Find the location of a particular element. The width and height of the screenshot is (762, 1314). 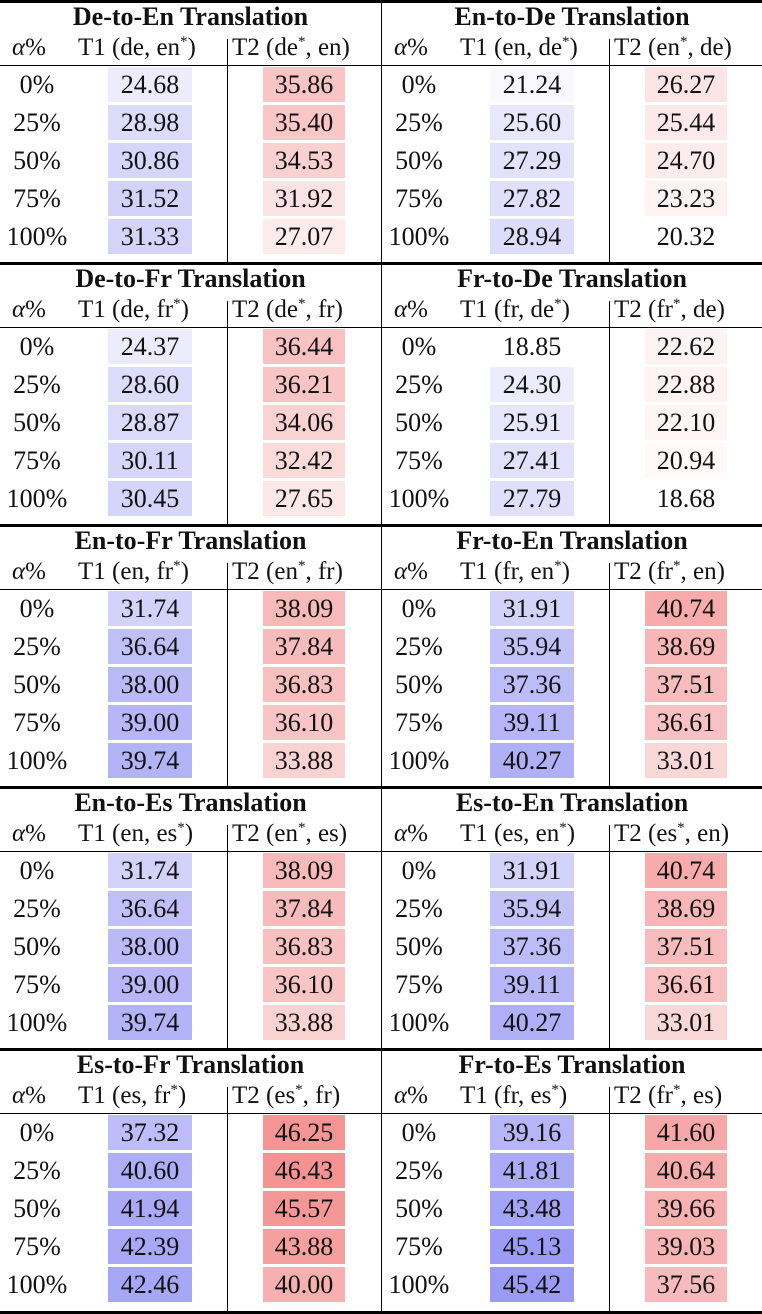

table-row: 50% 43.48 39.66 is located at coordinates (572, 1210).